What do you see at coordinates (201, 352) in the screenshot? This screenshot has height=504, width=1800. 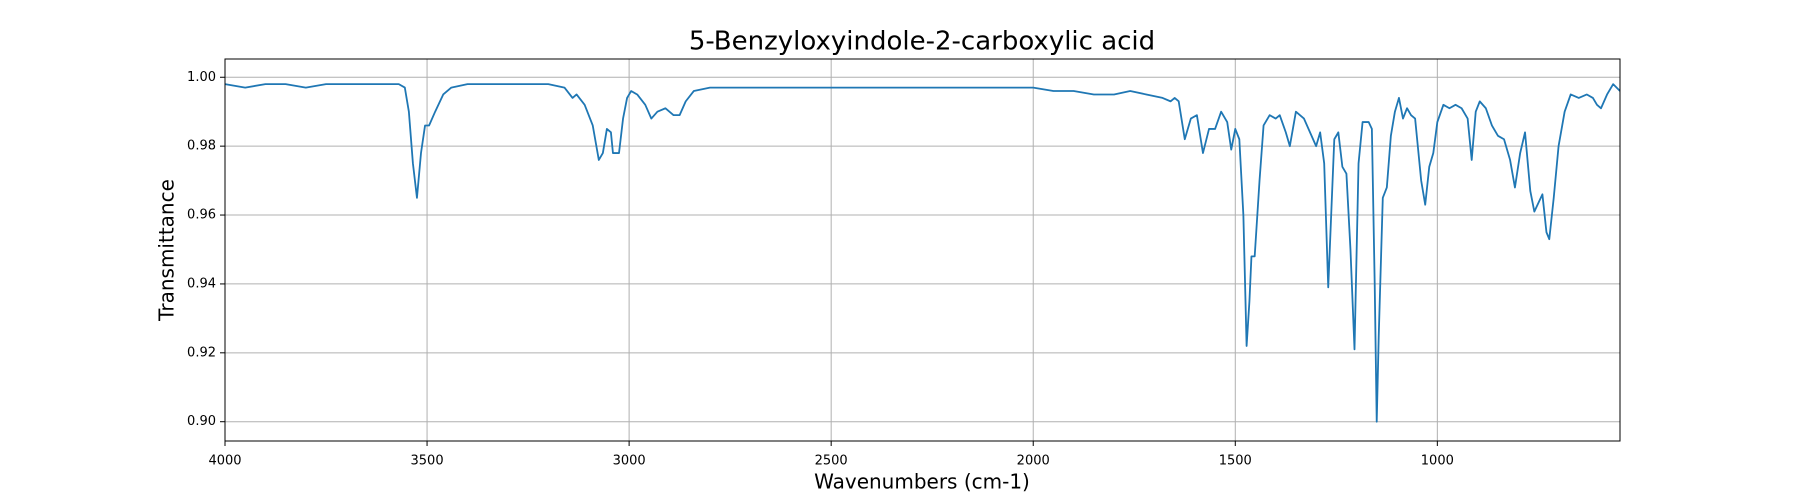 I see `y-tick-label: 0.92` at bounding box center [201, 352].